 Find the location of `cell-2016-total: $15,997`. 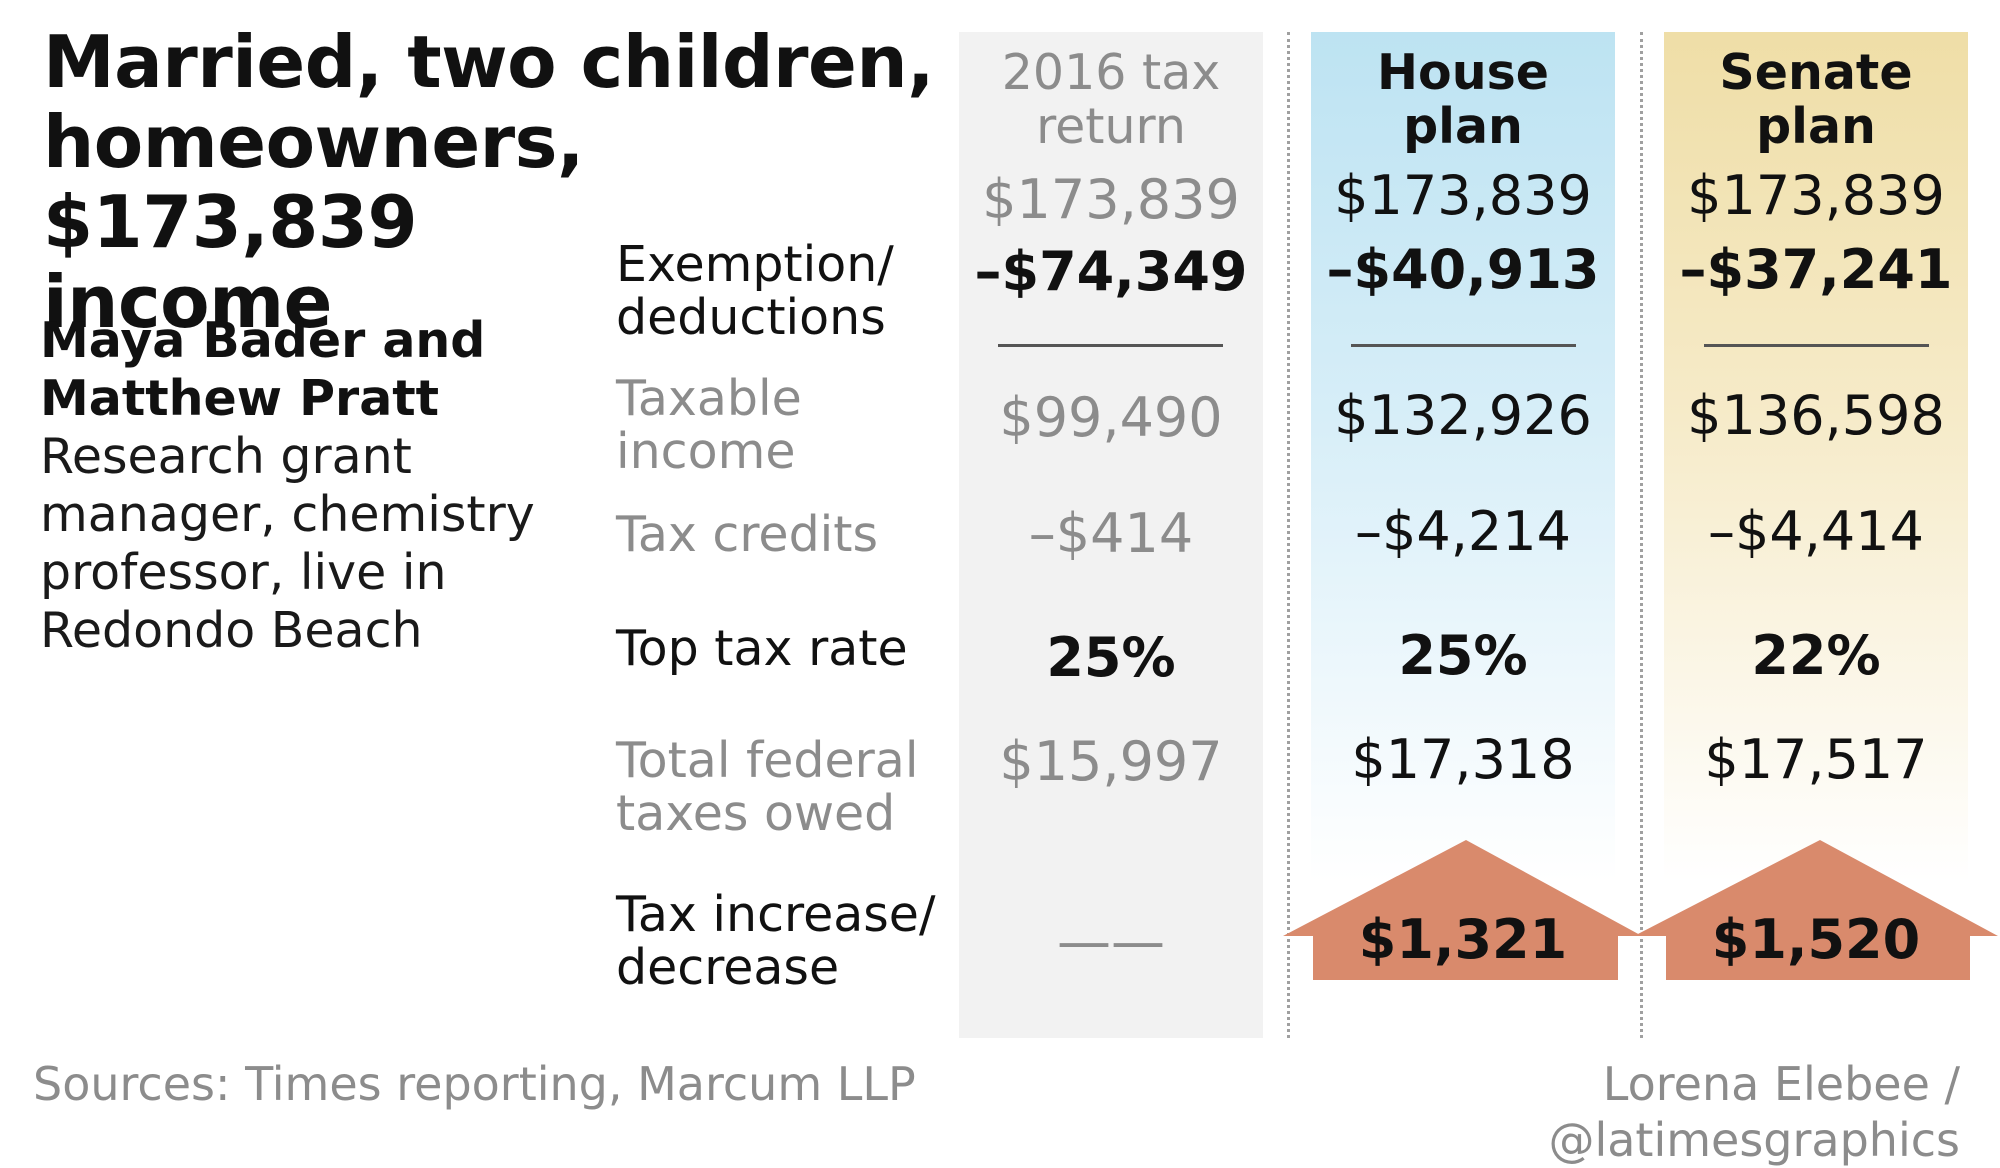

cell-2016-total: $15,997 is located at coordinates (1111, 761).